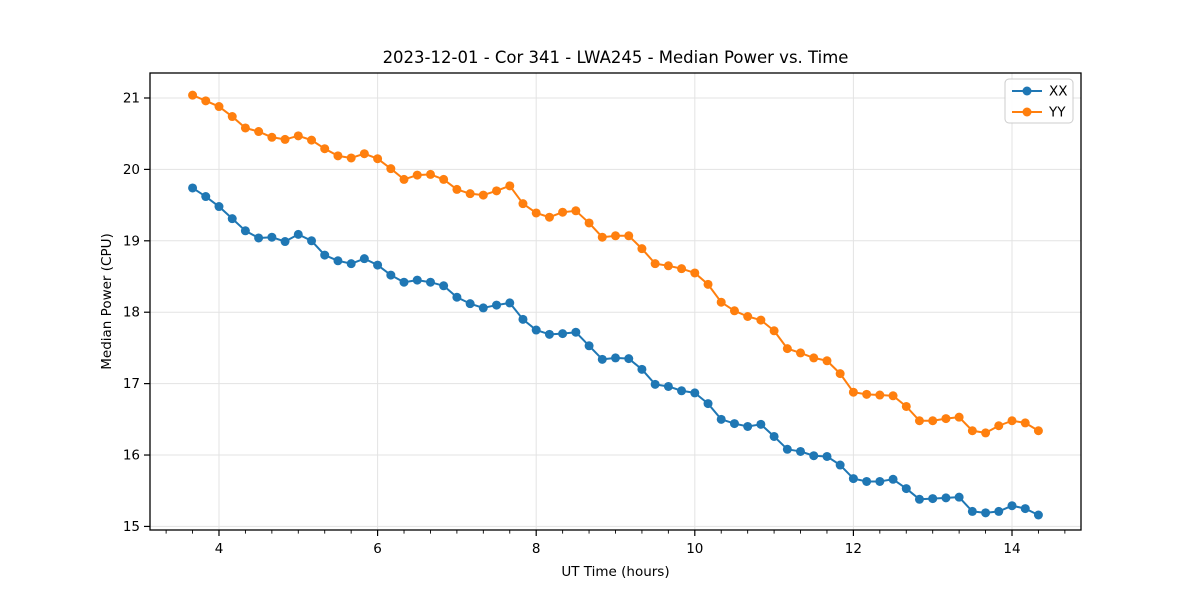 This screenshot has width=1200, height=600. What do you see at coordinates (1011, 549) in the screenshot?
I see `x-tick-label: 14` at bounding box center [1011, 549].